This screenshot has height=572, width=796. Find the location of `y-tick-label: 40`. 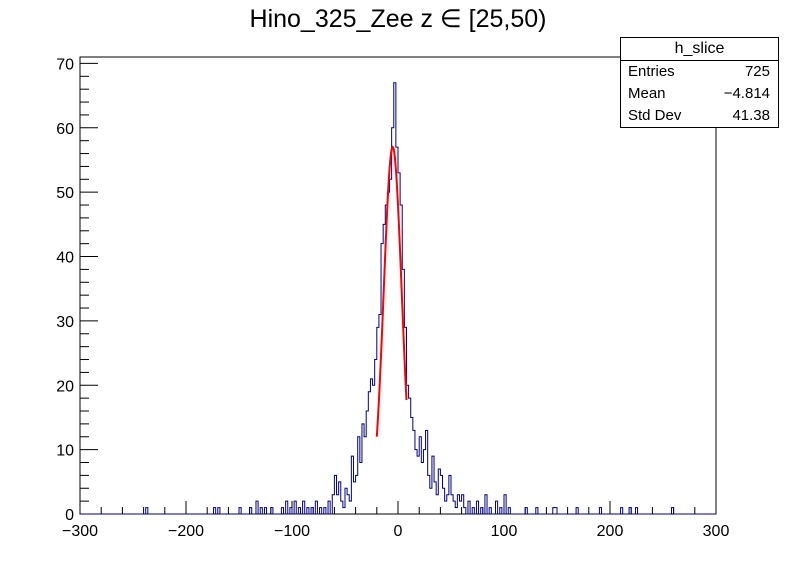

y-tick-label: 40 is located at coordinates (65, 258).